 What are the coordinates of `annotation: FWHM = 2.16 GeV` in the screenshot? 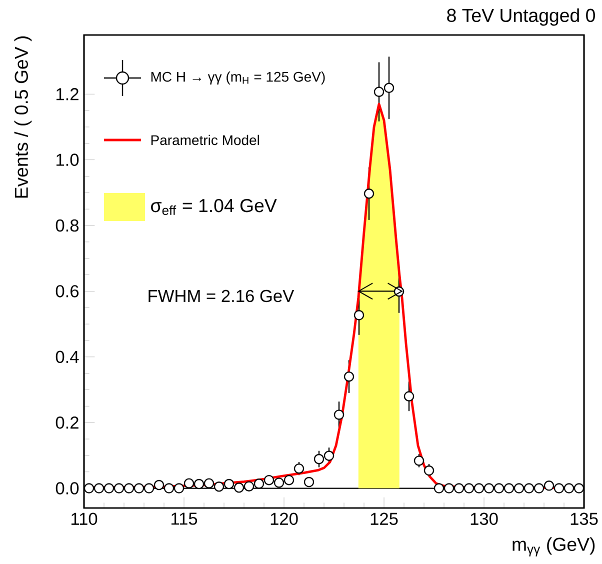 It's located at (221, 296).